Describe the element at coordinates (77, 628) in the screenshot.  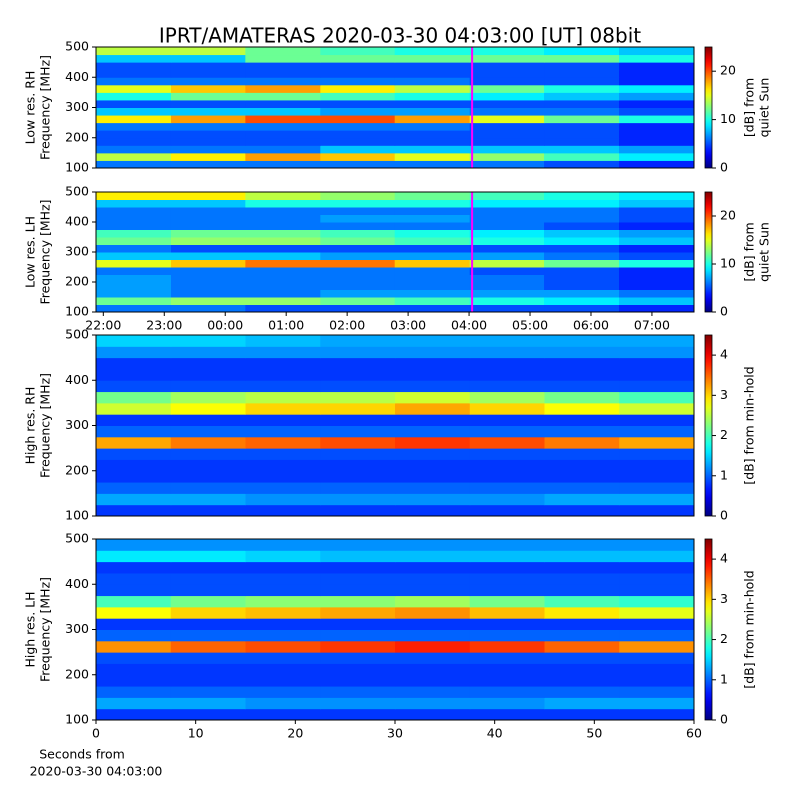
I see `y-tick-label: 300` at that location.